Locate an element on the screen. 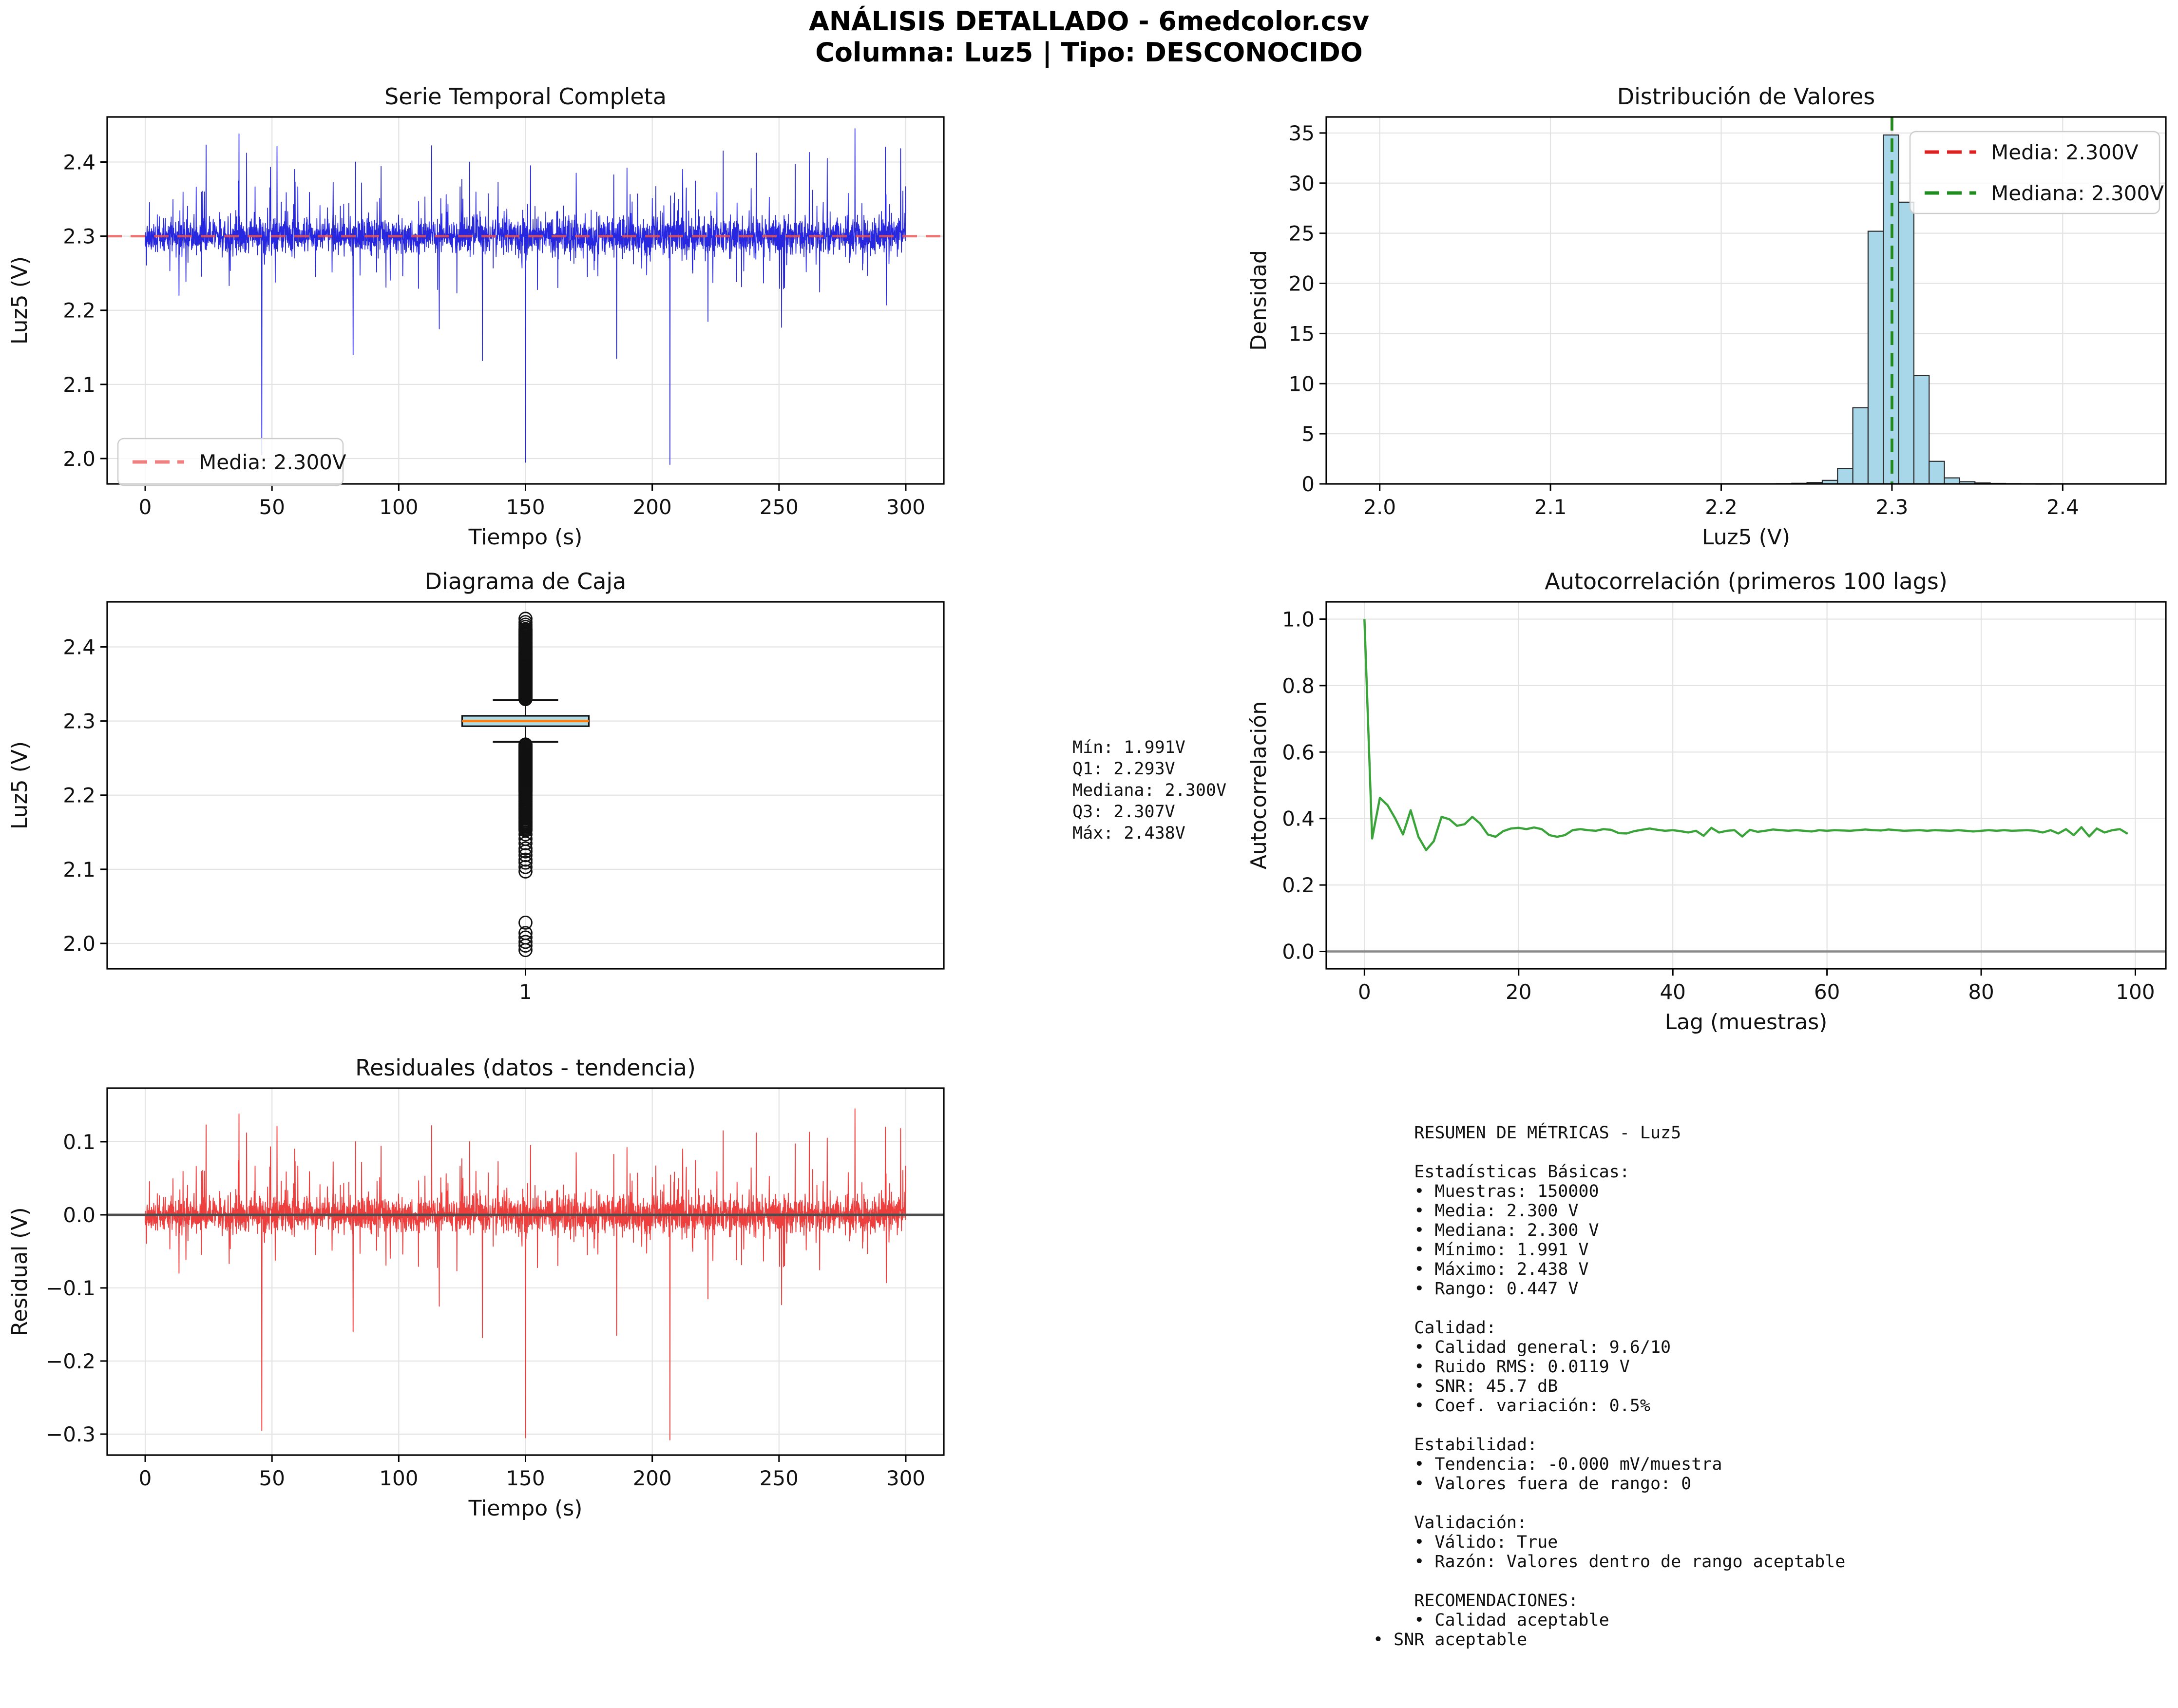  tick-label-y: −0.2 is located at coordinates (71, 1361).